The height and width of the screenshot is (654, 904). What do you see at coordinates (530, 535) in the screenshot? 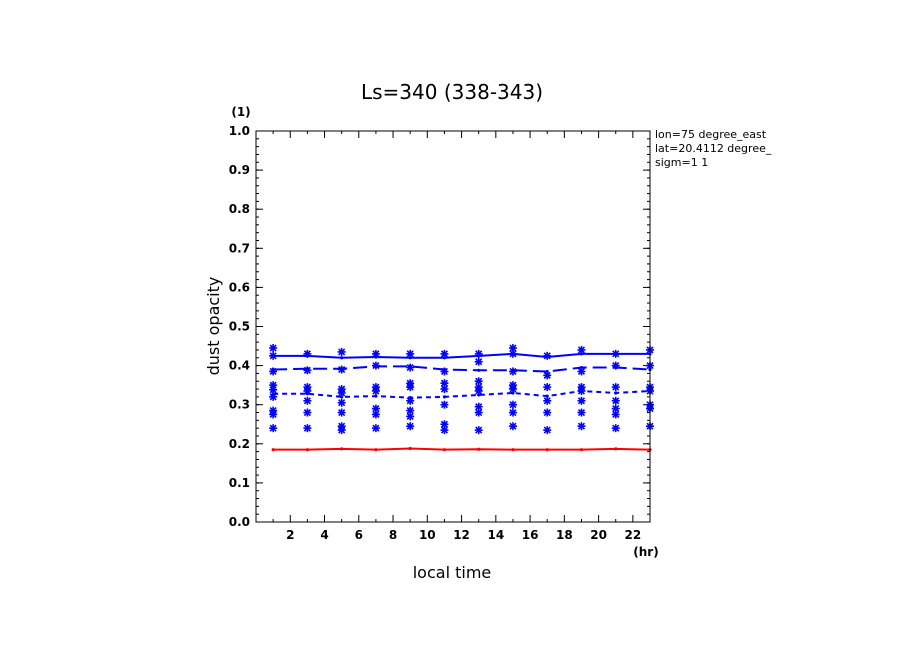
I see `x-tick-label: 16` at bounding box center [530, 535].